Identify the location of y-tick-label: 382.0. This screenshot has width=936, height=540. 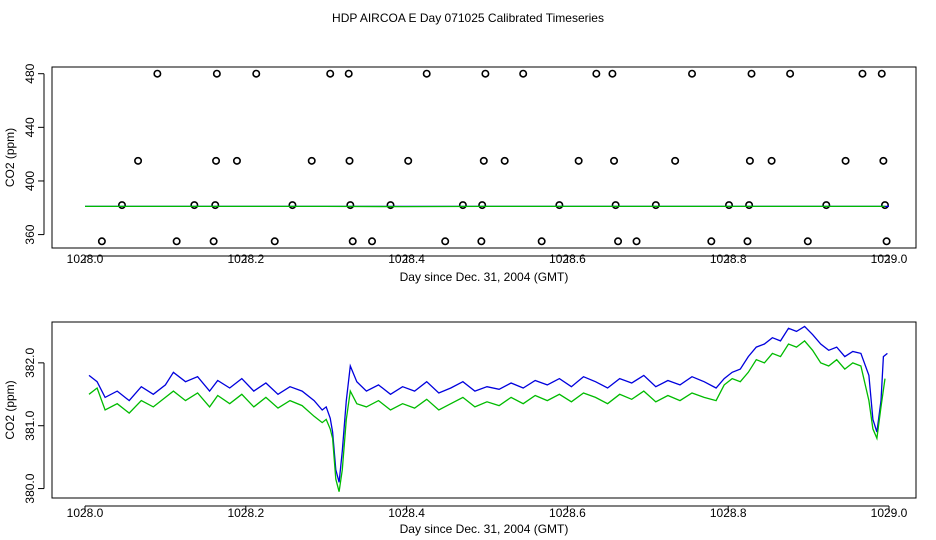
(30, 363).